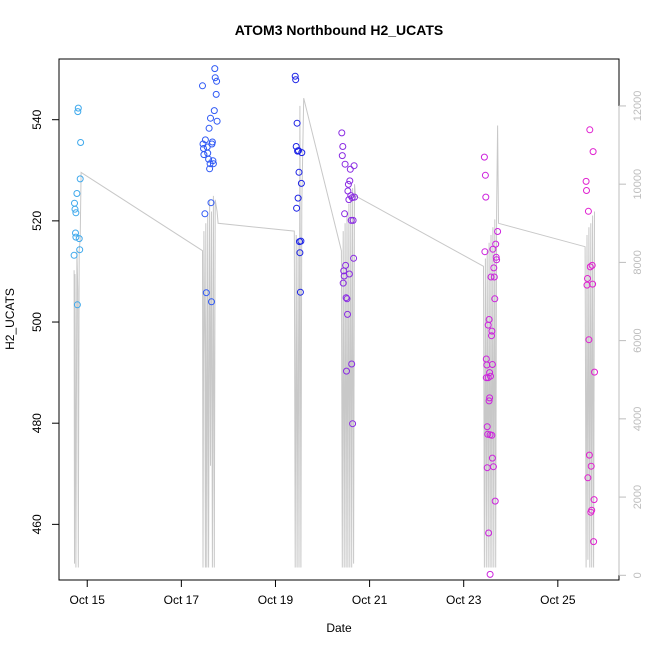 Image resolution: width=650 pixels, height=650 pixels. What do you see at coordinates (276, 600) in the screenshot?
I see `x-tick-label: Oct 19` at bounding box center [276, 600].